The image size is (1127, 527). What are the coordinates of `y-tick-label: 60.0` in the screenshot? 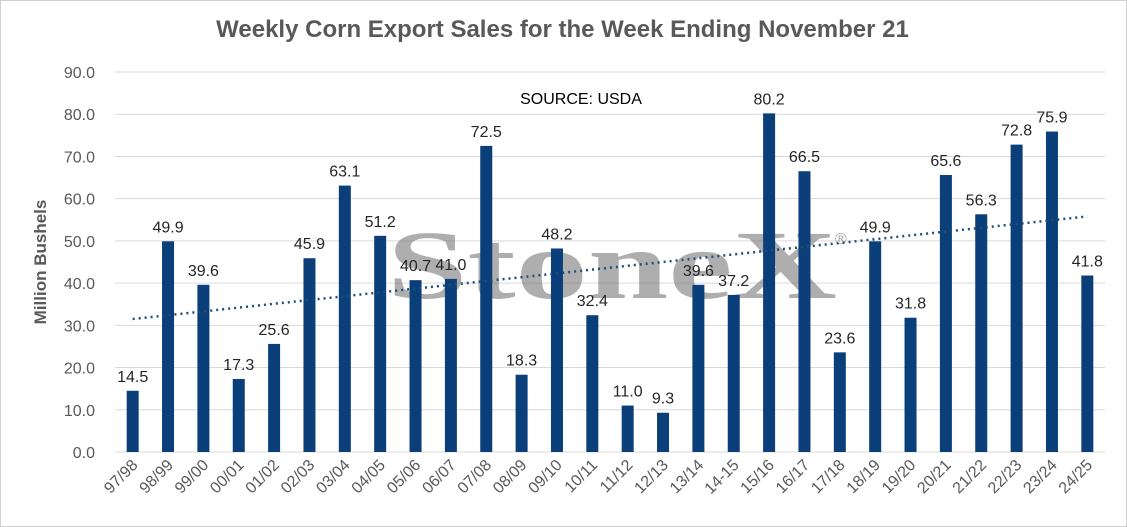 It's located at (79, 200).